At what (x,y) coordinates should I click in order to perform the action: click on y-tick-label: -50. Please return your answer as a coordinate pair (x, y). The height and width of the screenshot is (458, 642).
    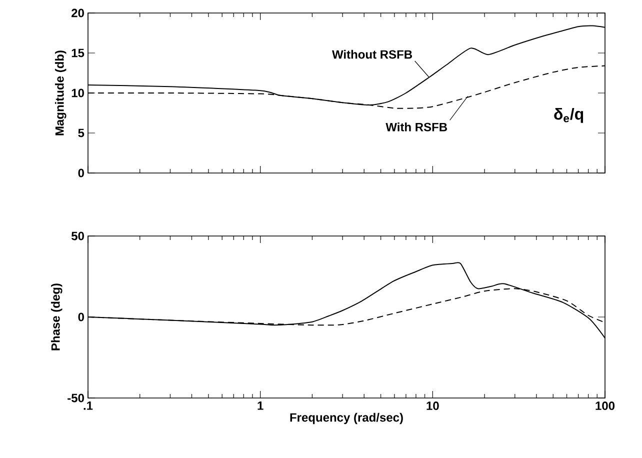
    Looking at the image, I should click on (76, 398).